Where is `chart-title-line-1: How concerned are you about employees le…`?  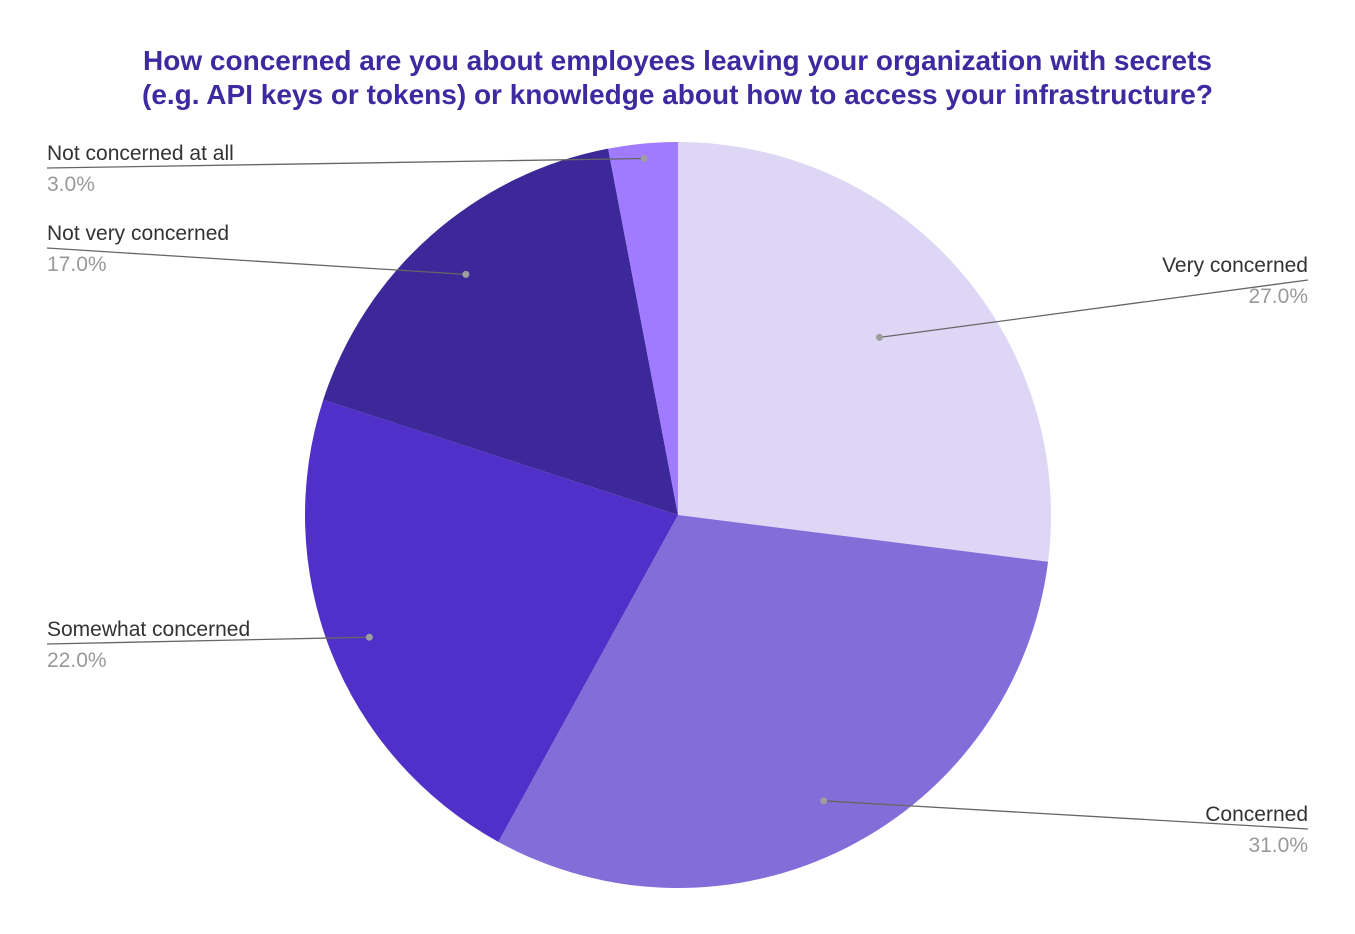
chart-title-line-1: How concerned are you about employees le… is located at coordinates (677, 60).